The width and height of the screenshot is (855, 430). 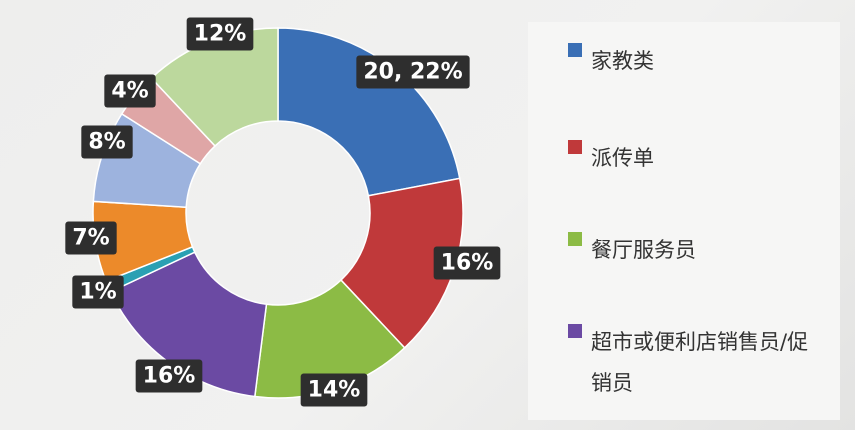 I want to click on legend-item-1: 派传单, so click(x=611, y=155).